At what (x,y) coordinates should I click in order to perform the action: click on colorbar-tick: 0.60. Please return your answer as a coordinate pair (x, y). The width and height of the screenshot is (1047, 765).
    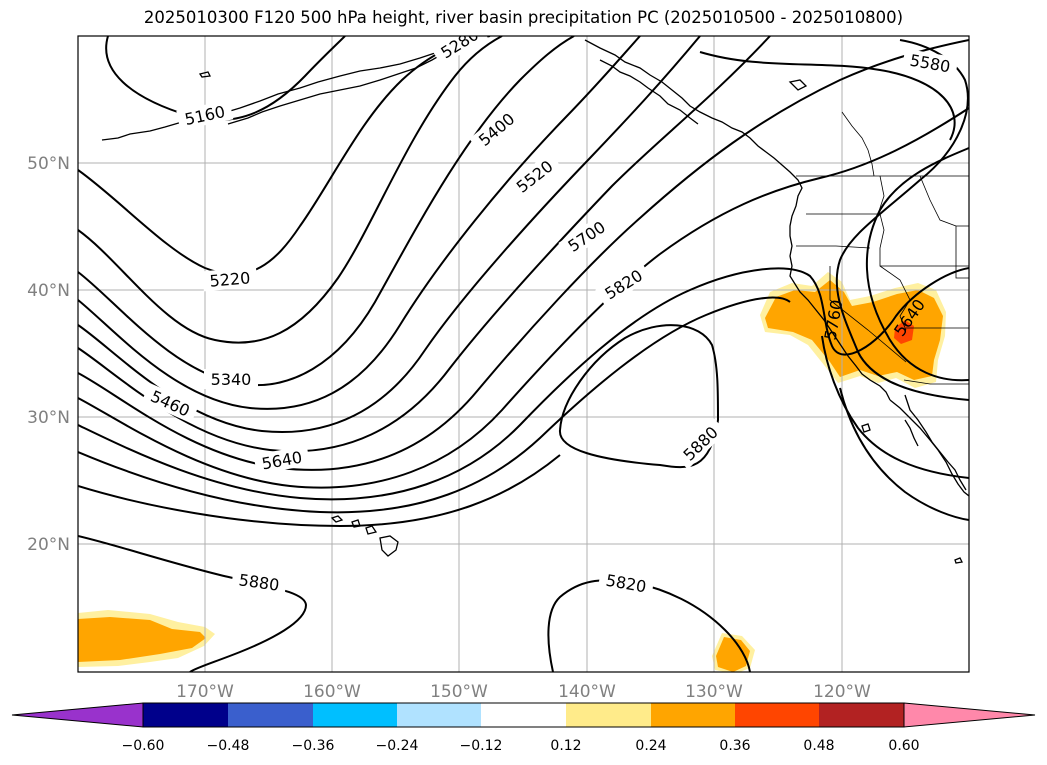
    Looking at the image, I should click on (903, 746).